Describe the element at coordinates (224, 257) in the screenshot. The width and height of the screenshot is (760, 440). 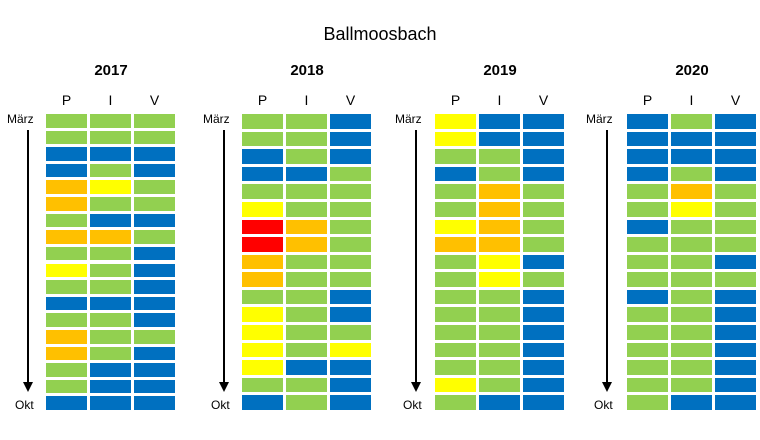
I see `time-arrow` at that location.